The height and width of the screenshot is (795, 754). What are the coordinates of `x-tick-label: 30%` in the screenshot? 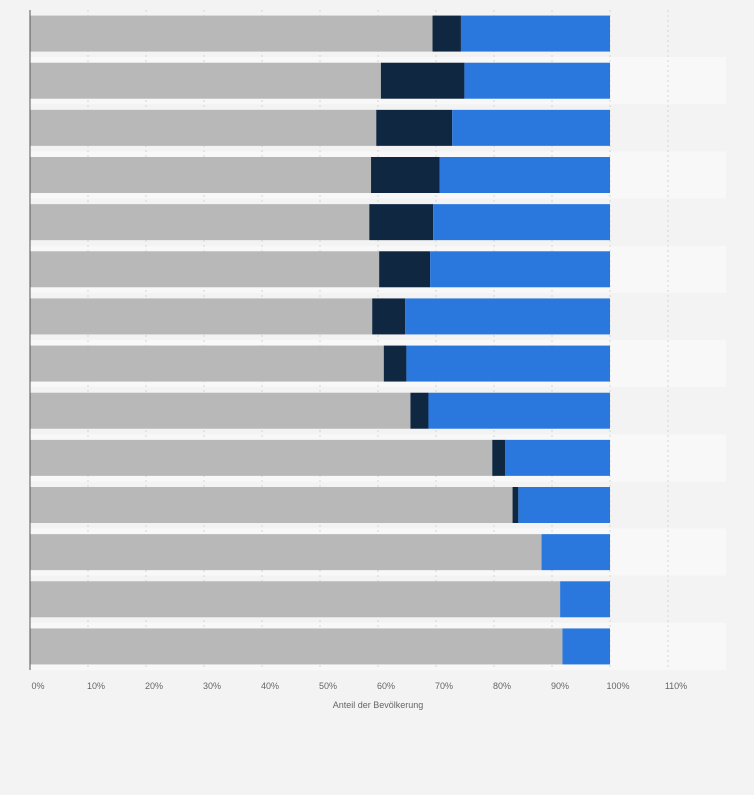 It's located at (212, 686).